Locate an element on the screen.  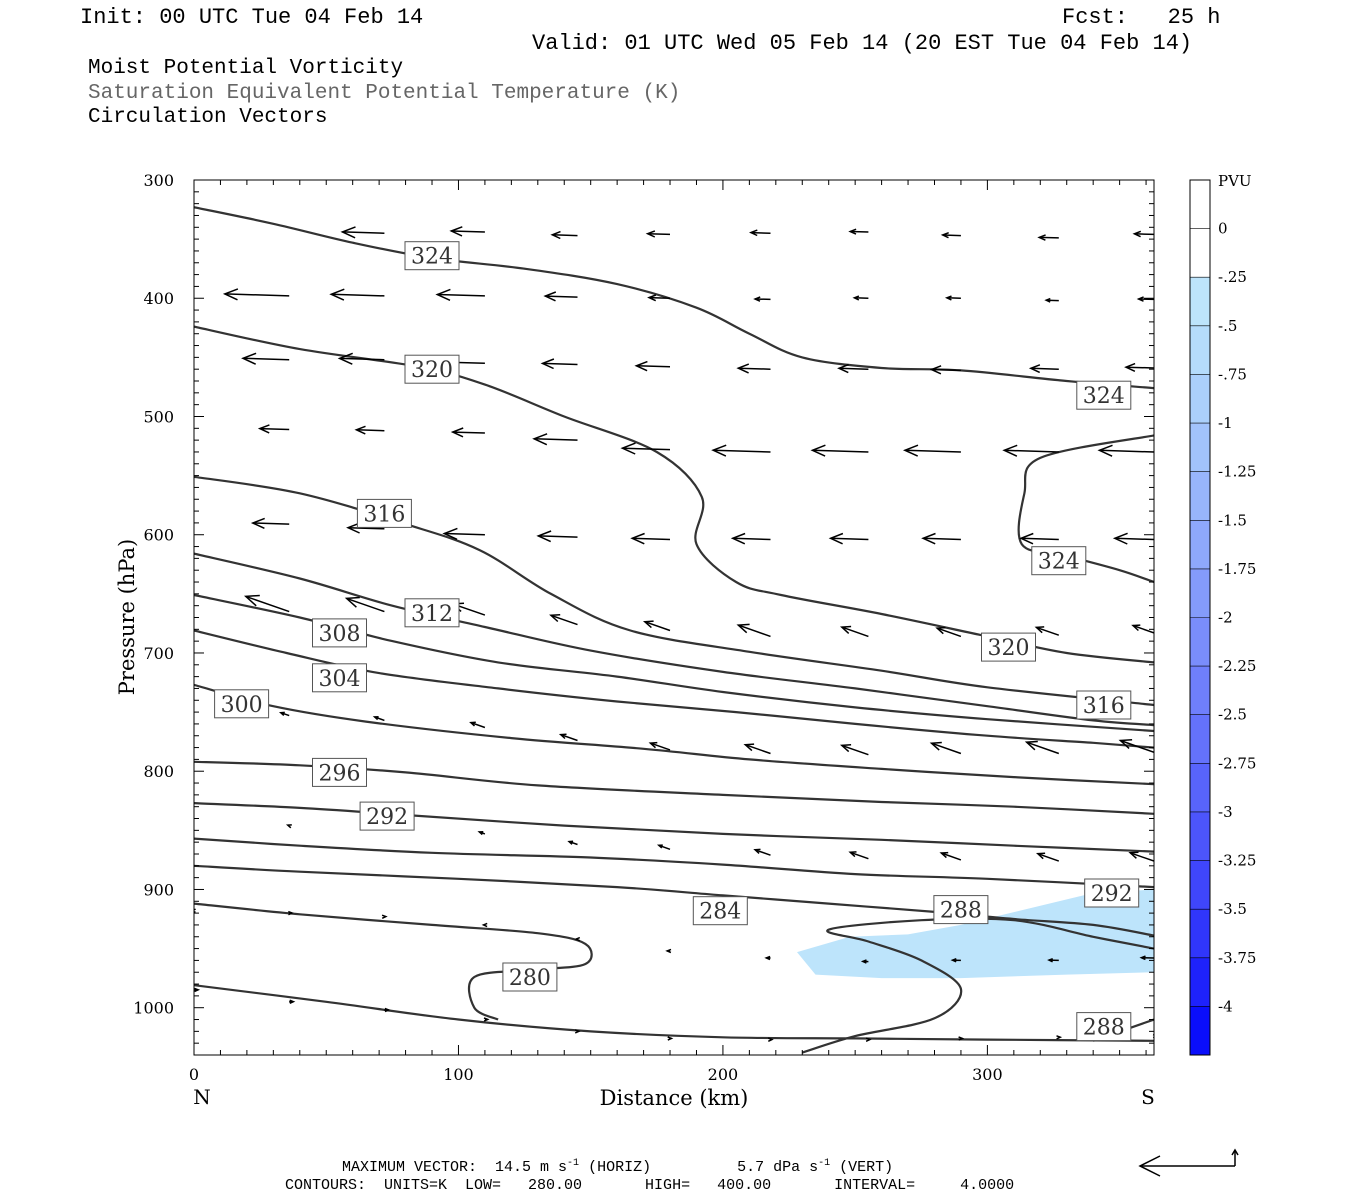
contour-label-4: 308 is located at coordinates (339, 633).